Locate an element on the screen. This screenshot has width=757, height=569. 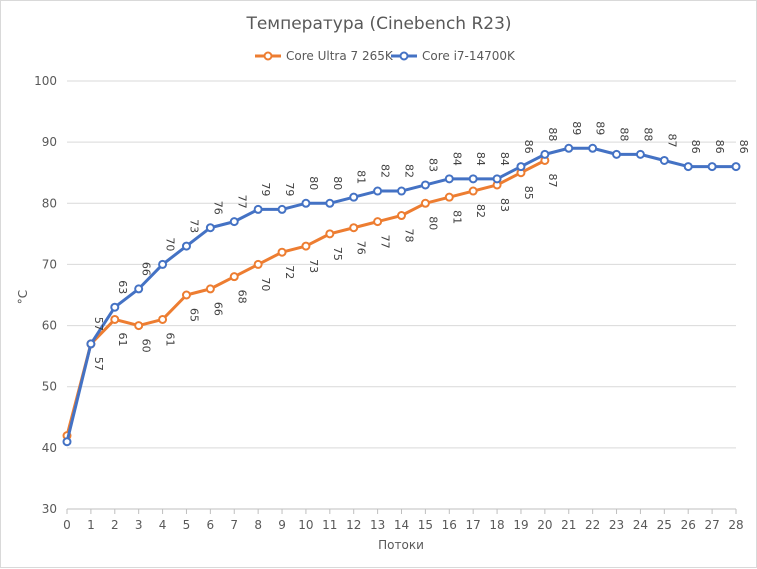
legend-label: Core i7-14700K is located at coordinates (469, 56).